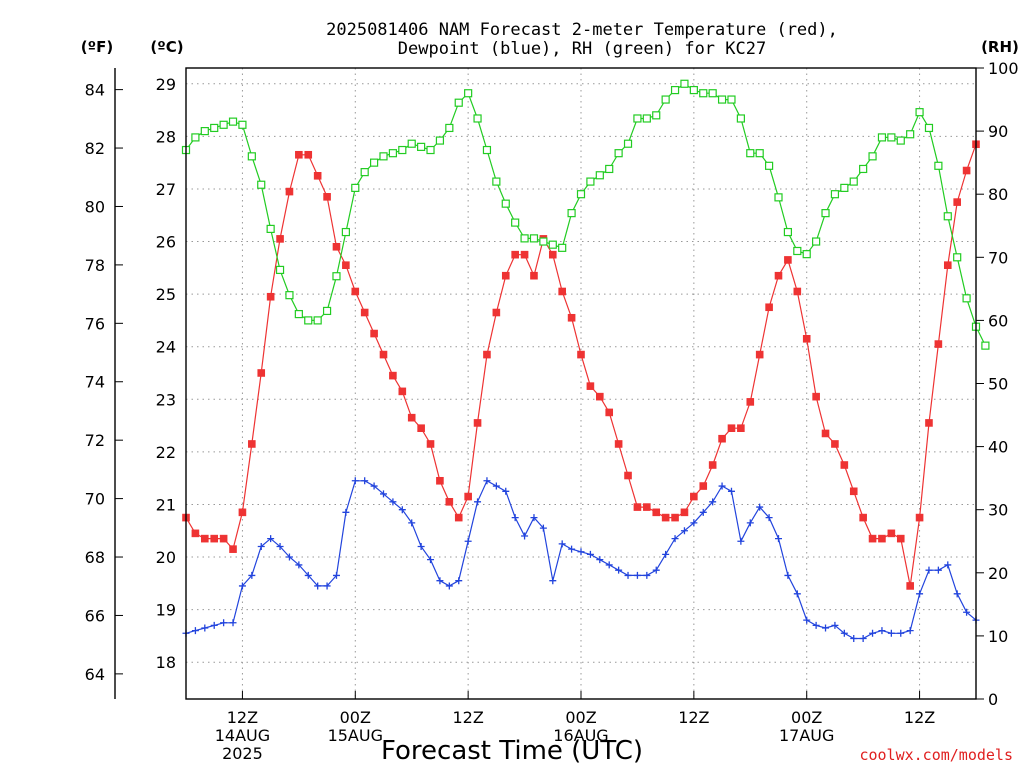  What do you see at coordinates (166, 47) in the screenshot?
I see `celsius-unit-label: (ºC)` at bounding box center [166, 47].